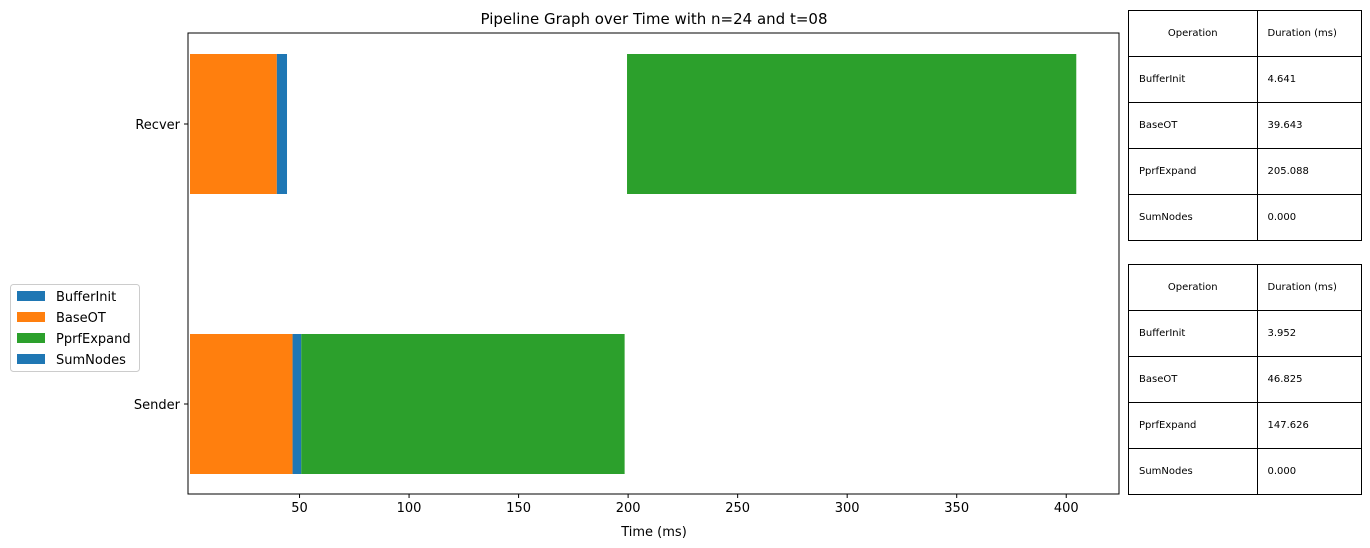 This screenshot has height=548, width=1370. I want to click on x-tick-label: 100, so click(409, 508).